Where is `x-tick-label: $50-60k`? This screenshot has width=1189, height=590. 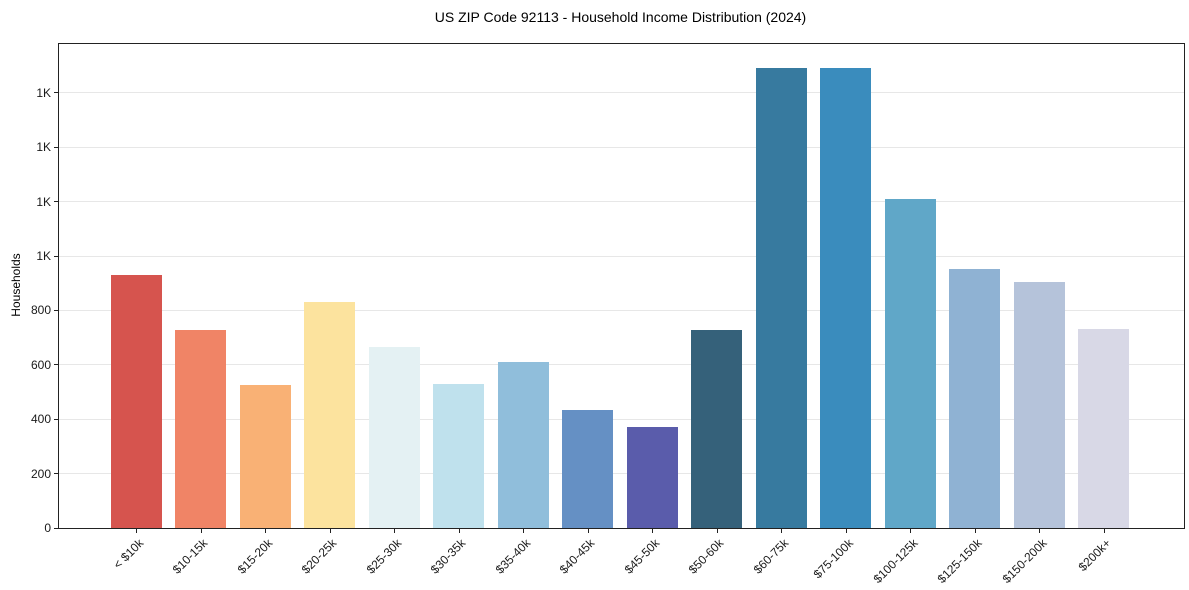 x-tick-label: $50-60k is located at coordinates (706, 556).